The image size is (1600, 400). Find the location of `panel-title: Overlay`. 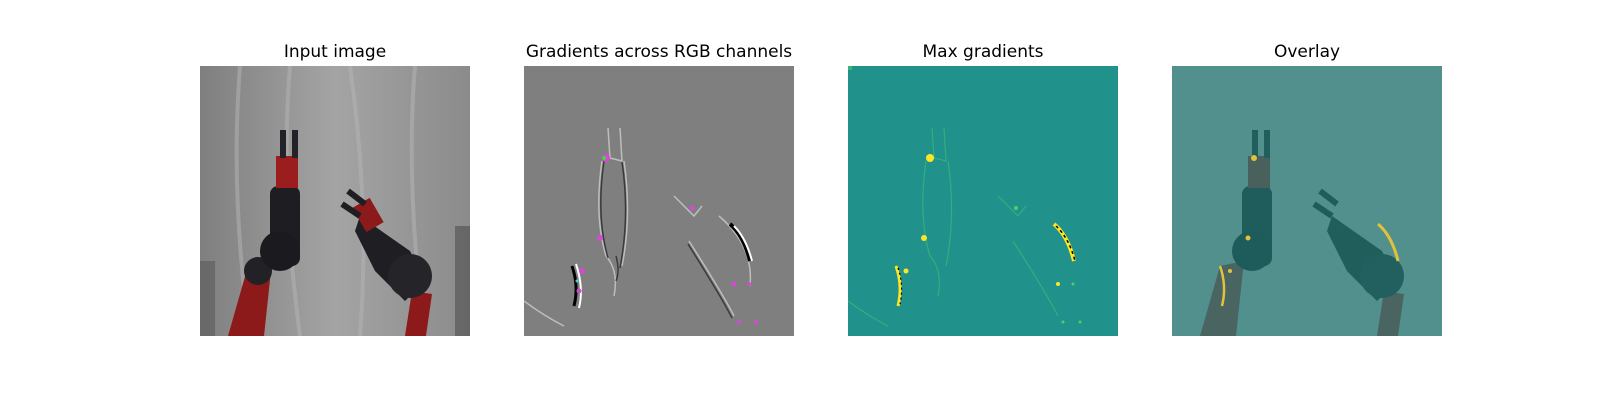

panel-title: Overlay is located at coordinates (1307, 52).